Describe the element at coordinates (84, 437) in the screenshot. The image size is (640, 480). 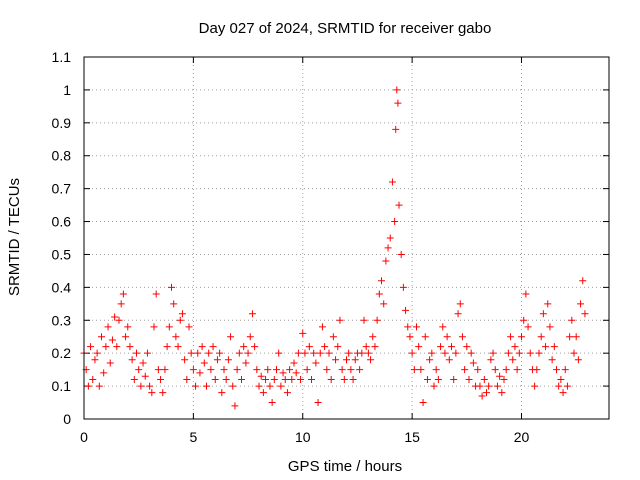
I see `x-tick-label: 0` at that location.